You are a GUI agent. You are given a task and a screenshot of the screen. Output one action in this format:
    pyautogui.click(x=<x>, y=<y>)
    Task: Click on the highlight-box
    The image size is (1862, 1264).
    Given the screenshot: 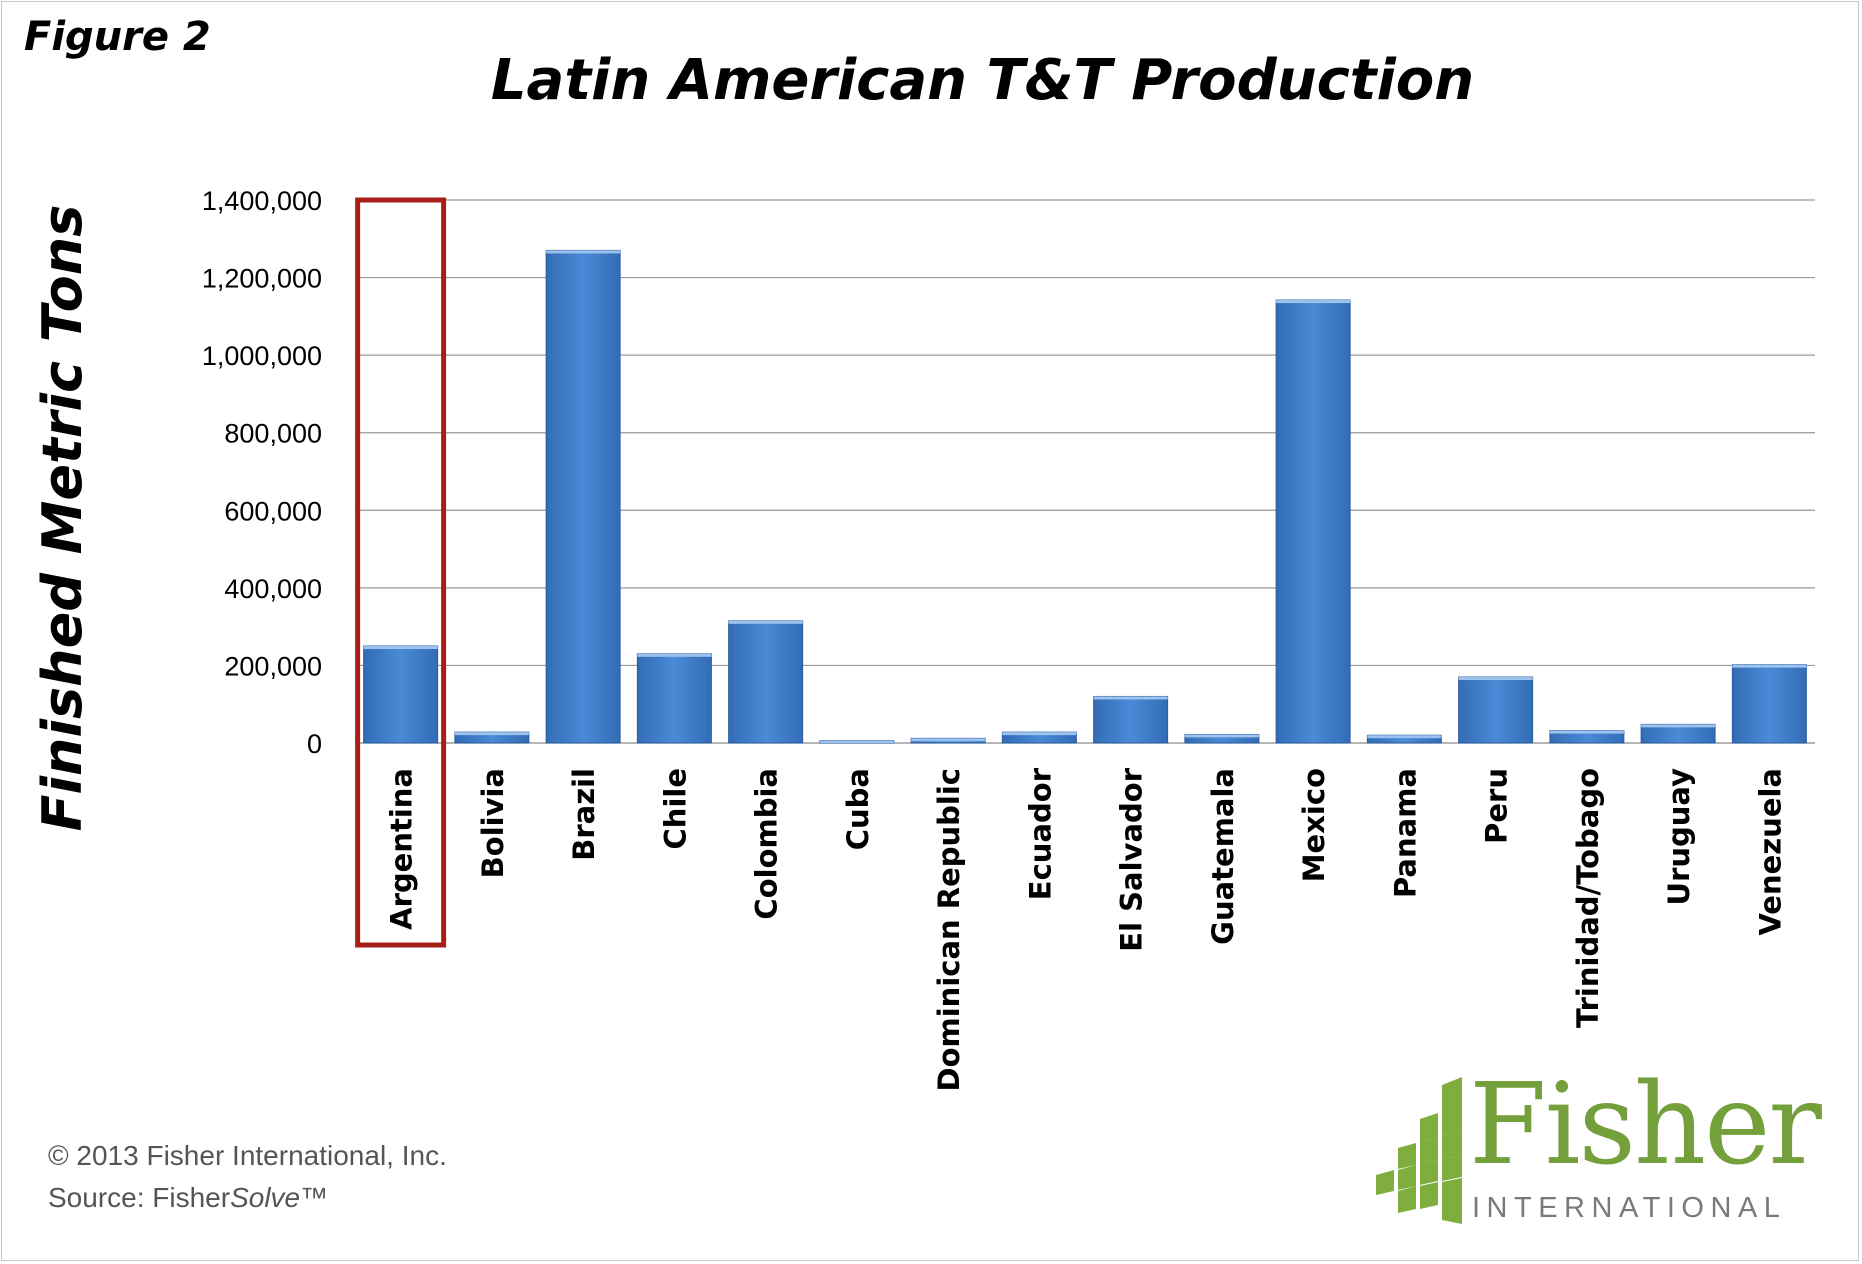 What is the action you would take?
    pyautogui.click(x=401, y=572)
    